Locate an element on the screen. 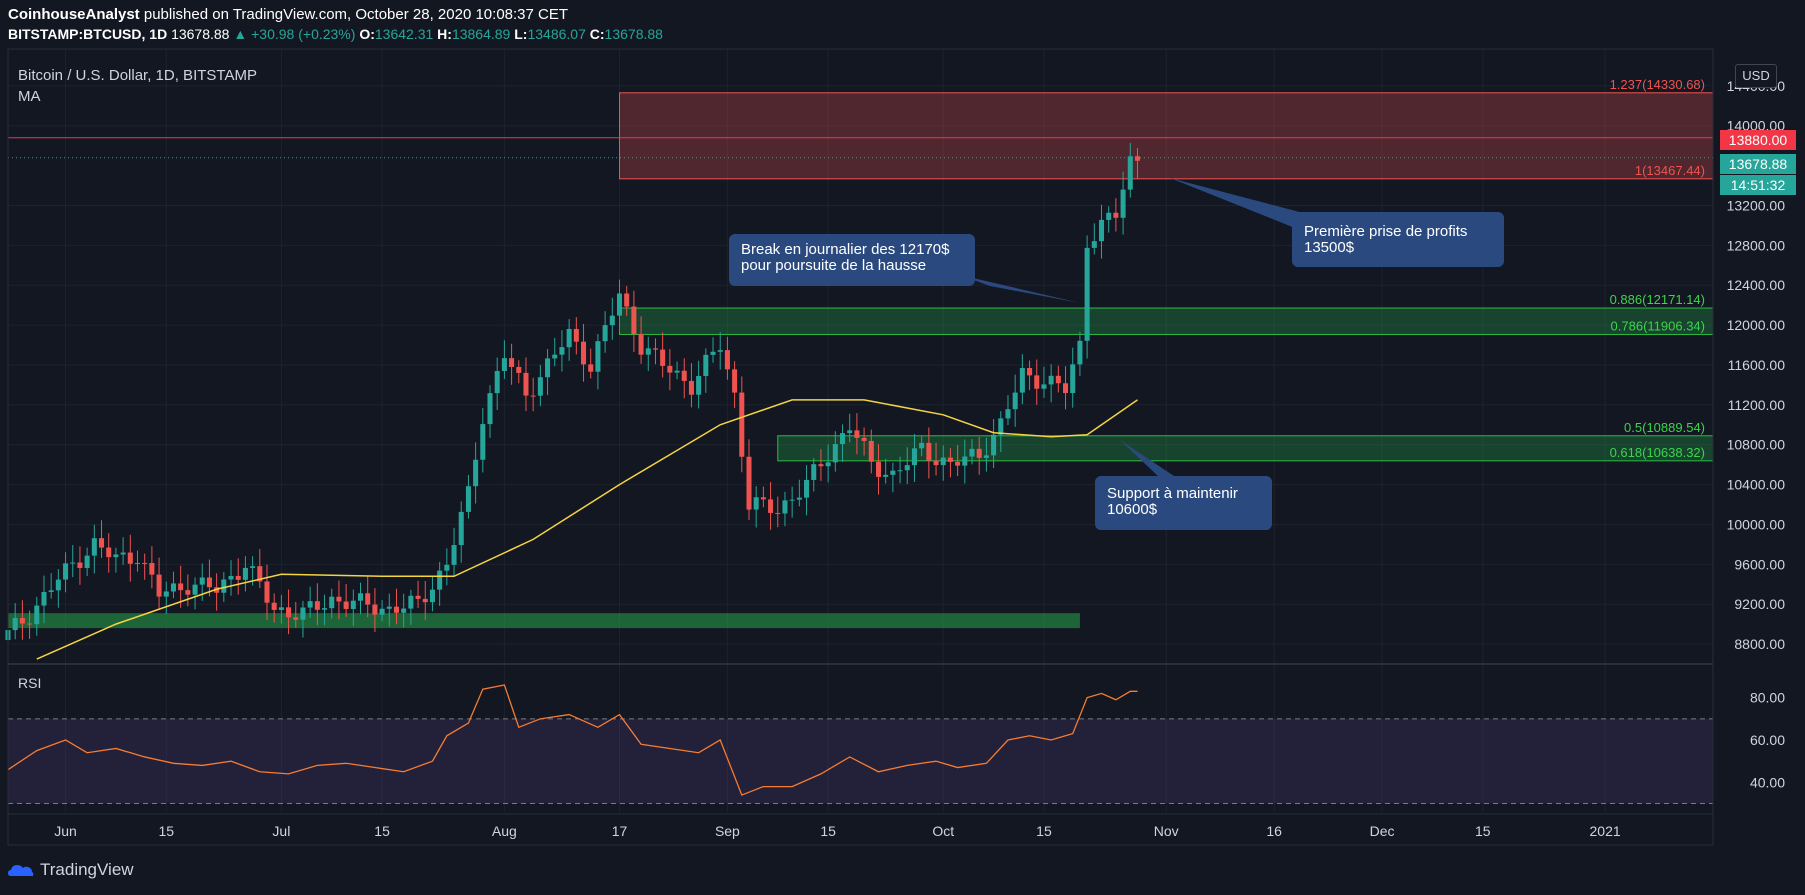 The image size is (1805, 895). currency-button: USD is located at coordinates (1756, 76).